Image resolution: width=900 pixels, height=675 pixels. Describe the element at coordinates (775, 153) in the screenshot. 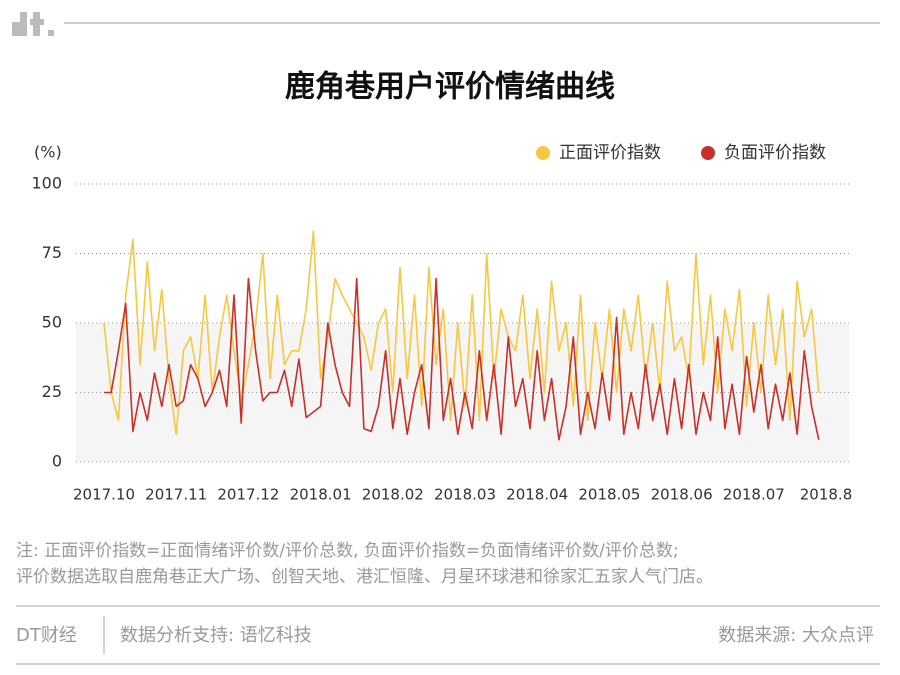

I see `legend-label: 负面评价指数` at that location.